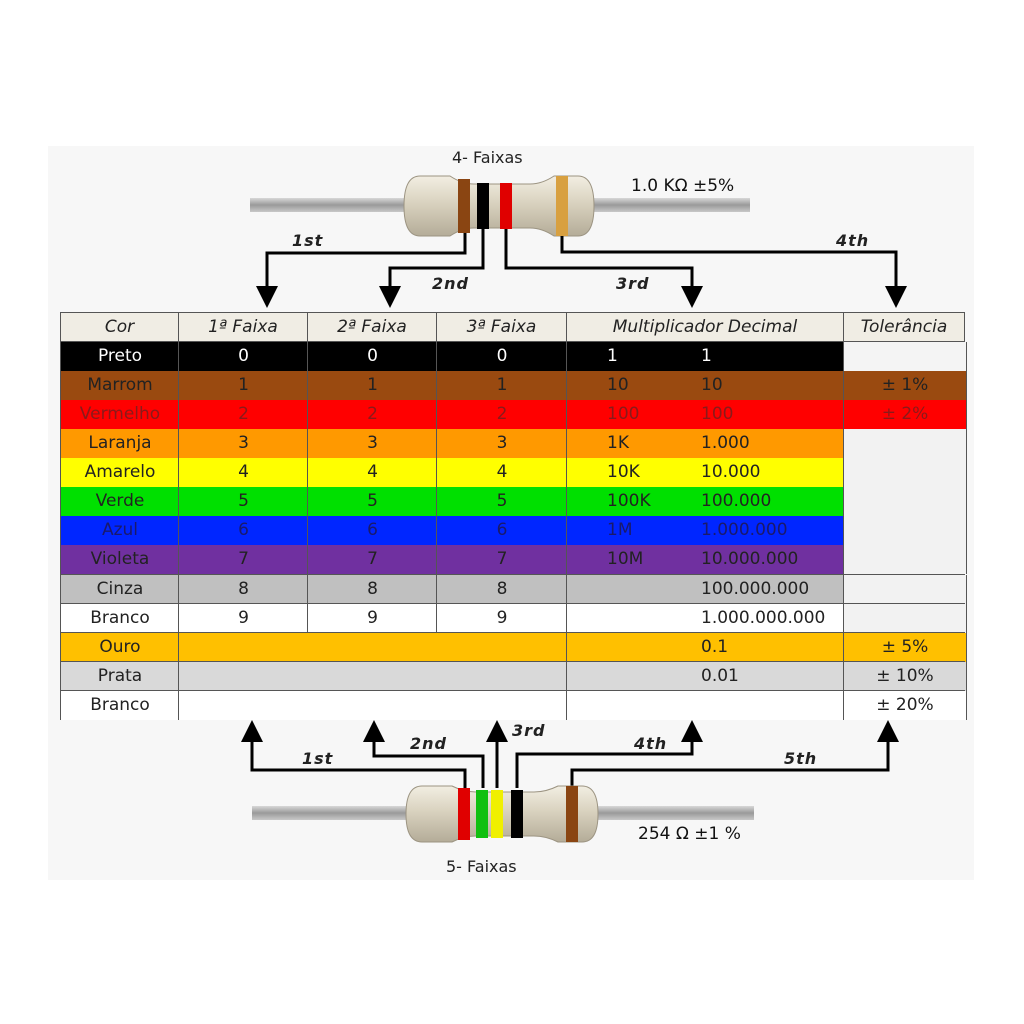  I want to click on top-arrowhead-2nd, so click(390, 297).